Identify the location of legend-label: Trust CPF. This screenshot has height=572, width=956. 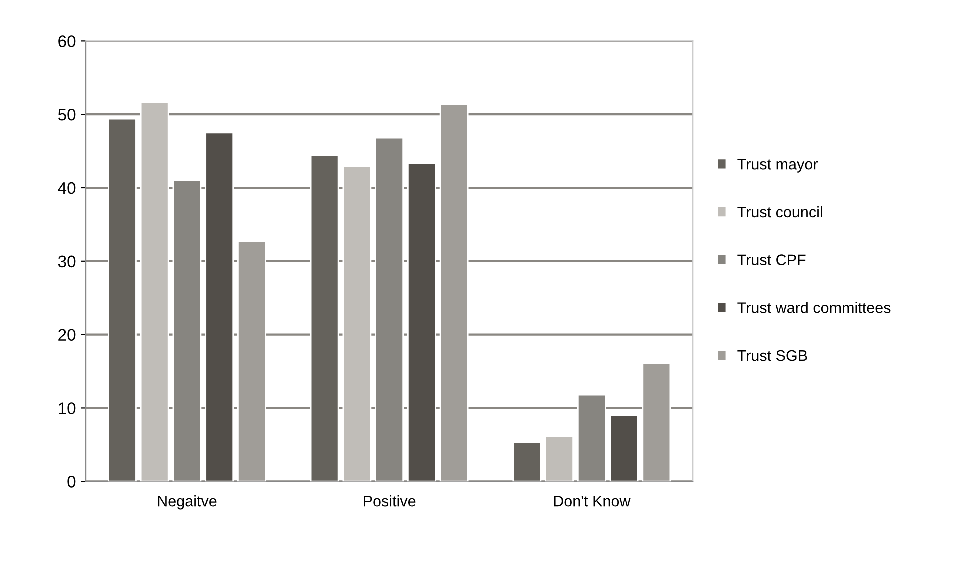
(772, 260).